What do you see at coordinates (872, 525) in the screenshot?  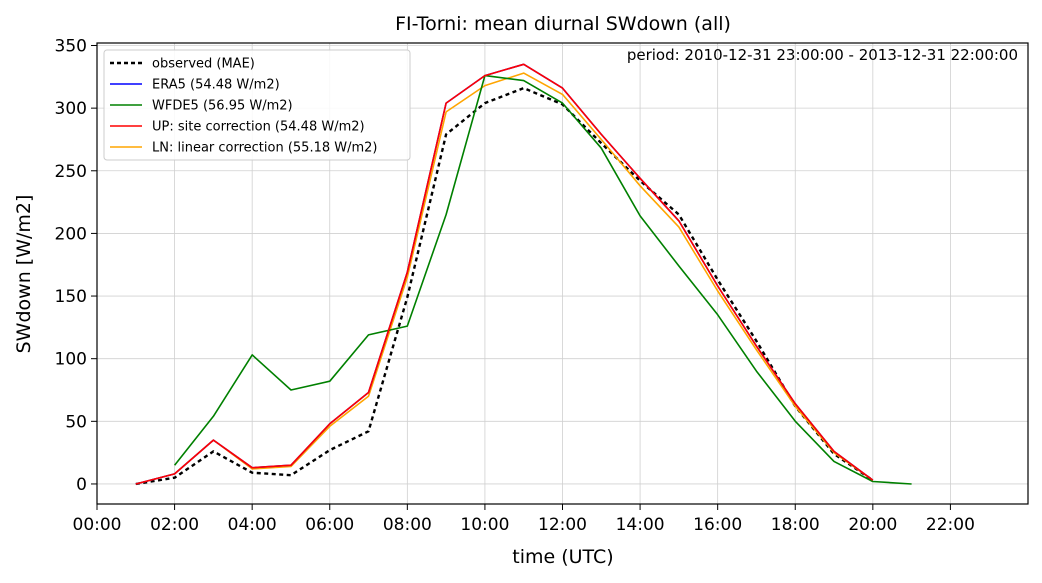 I see `x-tick-label: 20:00` at bounding box center [872, 525].